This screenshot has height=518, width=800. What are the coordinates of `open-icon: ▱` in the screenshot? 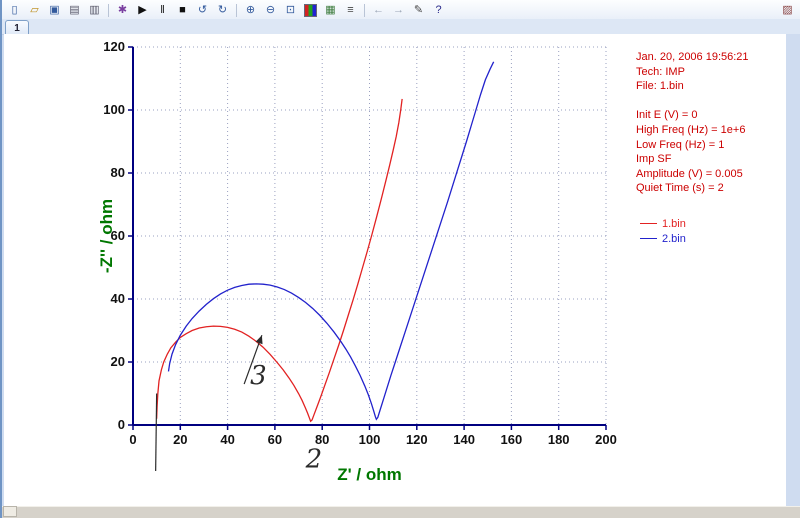 It's located at (34, 10).